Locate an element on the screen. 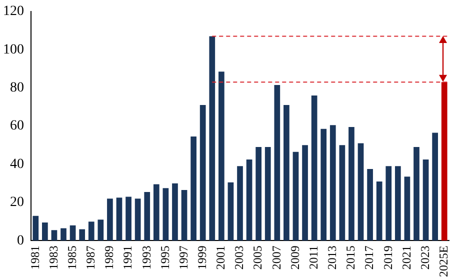 This screenshot has height=279, width=463. x-tick-label: 1995 is located at coordinates (165, 258).